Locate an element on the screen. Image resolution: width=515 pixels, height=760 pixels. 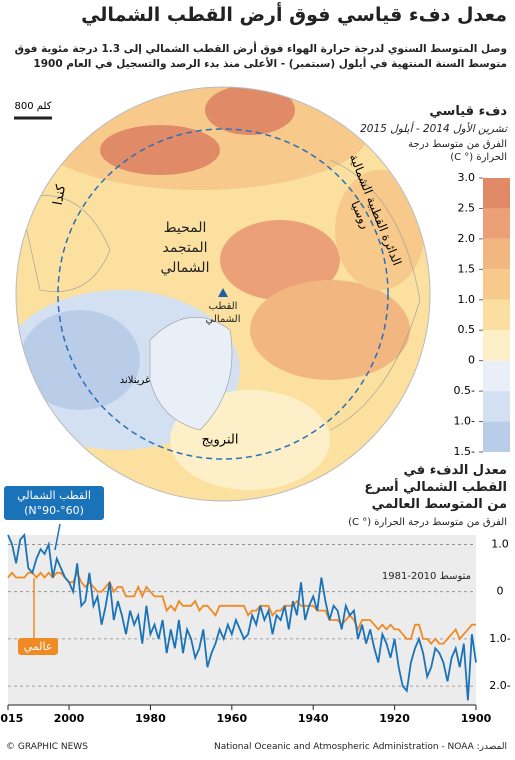
x-tick-label: 1960 is located at coordinates (232, 718).